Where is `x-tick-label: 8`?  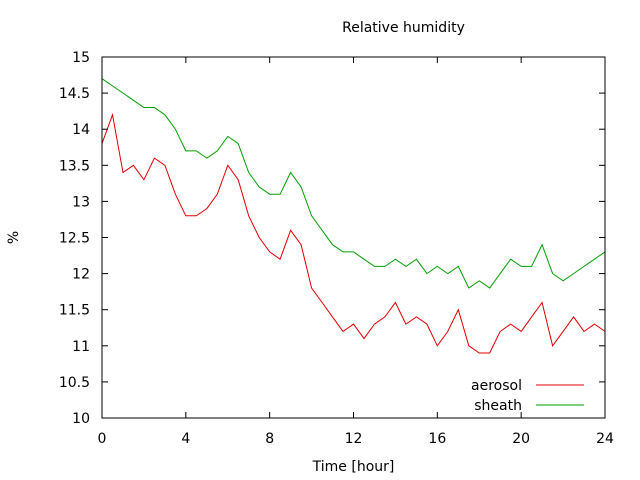 x-tick-label: 8 is located at coordinates (269, 439).